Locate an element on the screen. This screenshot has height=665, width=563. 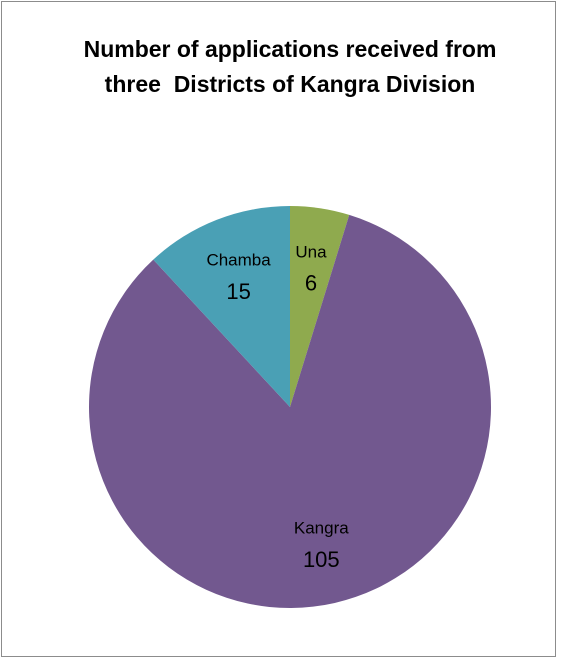
slice-value-label: 15 is located at coordinates (238, 291).